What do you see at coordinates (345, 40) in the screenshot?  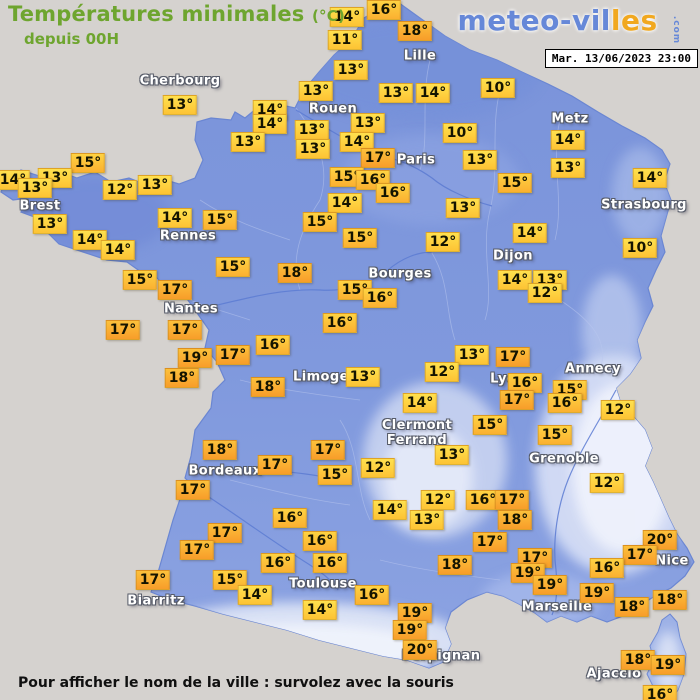 I see `temp-badge: 11°` at bounding box center [345, 40].